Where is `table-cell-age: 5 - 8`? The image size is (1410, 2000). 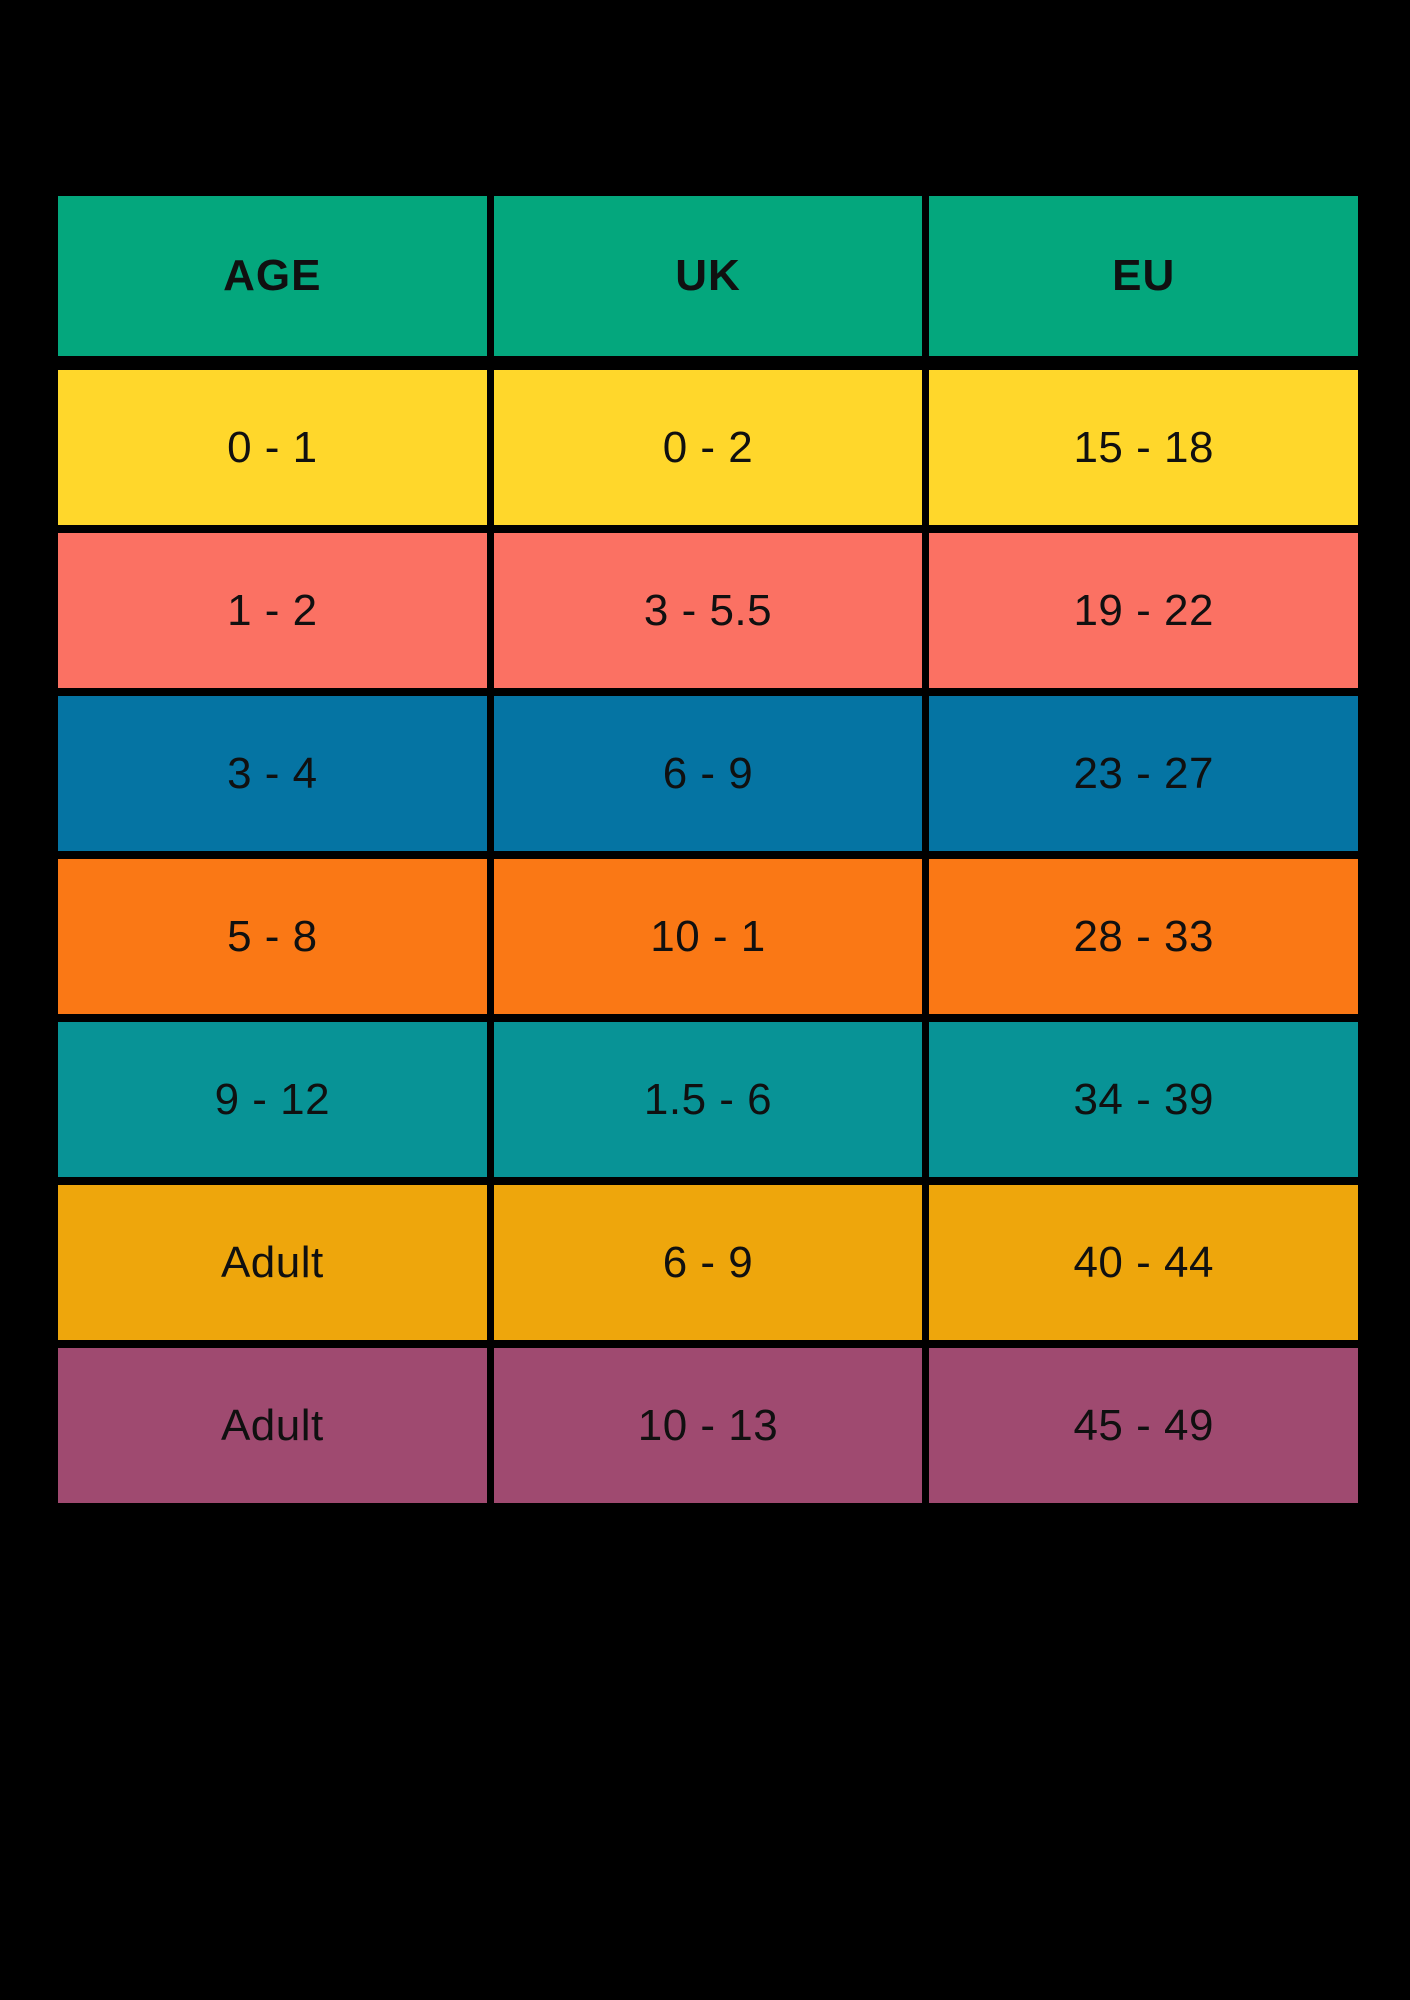 table-cell-age: 5 - 8 is located at coordinates (272, 936).